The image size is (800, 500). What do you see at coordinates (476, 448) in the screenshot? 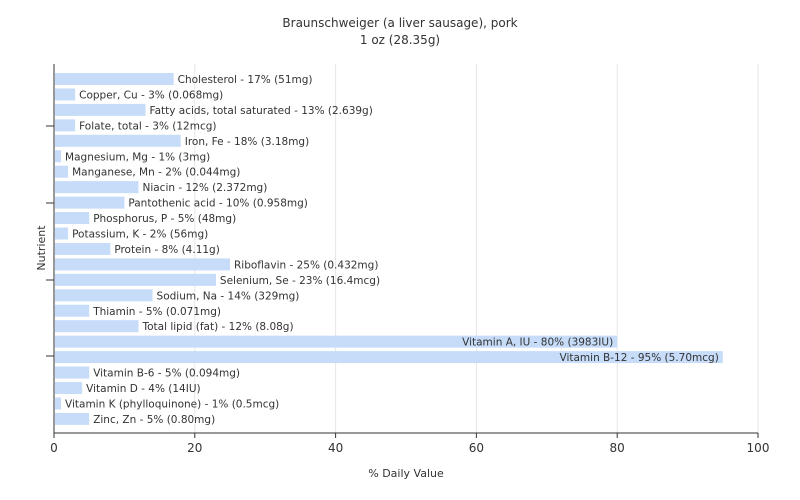
I see `x-tick-label: 60` at bounding box center [476, 448].